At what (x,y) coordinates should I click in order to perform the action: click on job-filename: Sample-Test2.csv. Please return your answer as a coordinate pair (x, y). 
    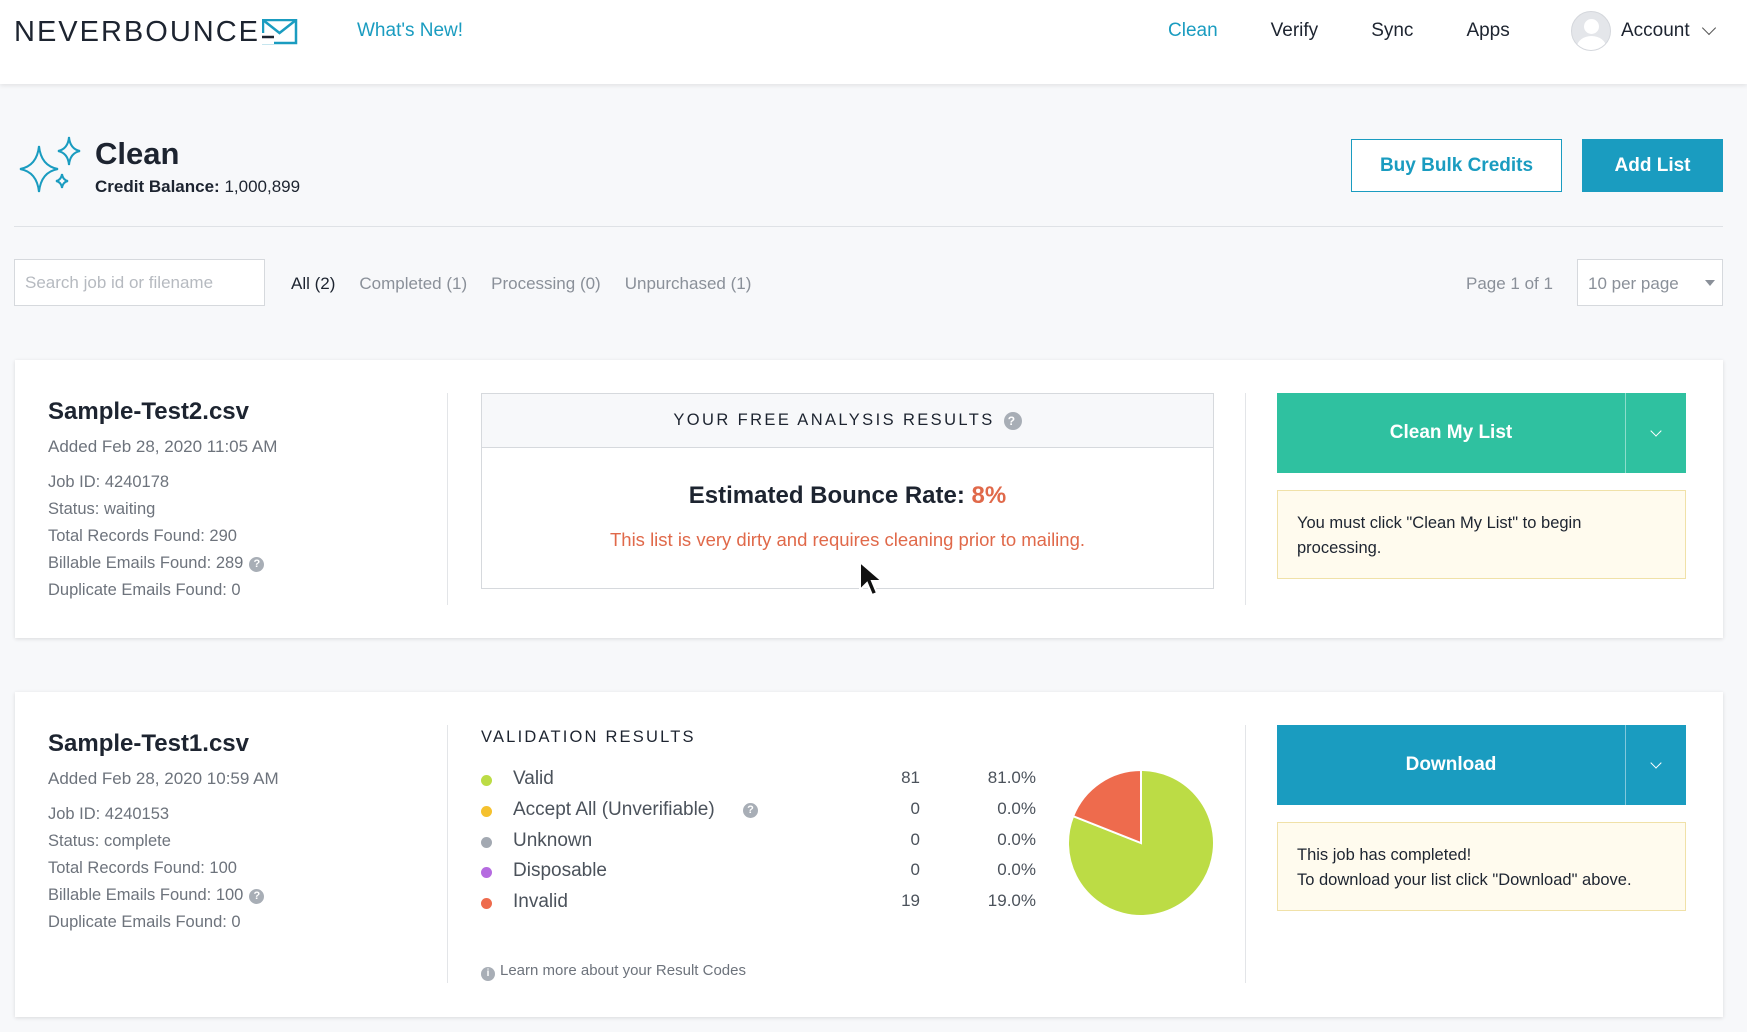
    Looking at the image, I should click on (148, 411).